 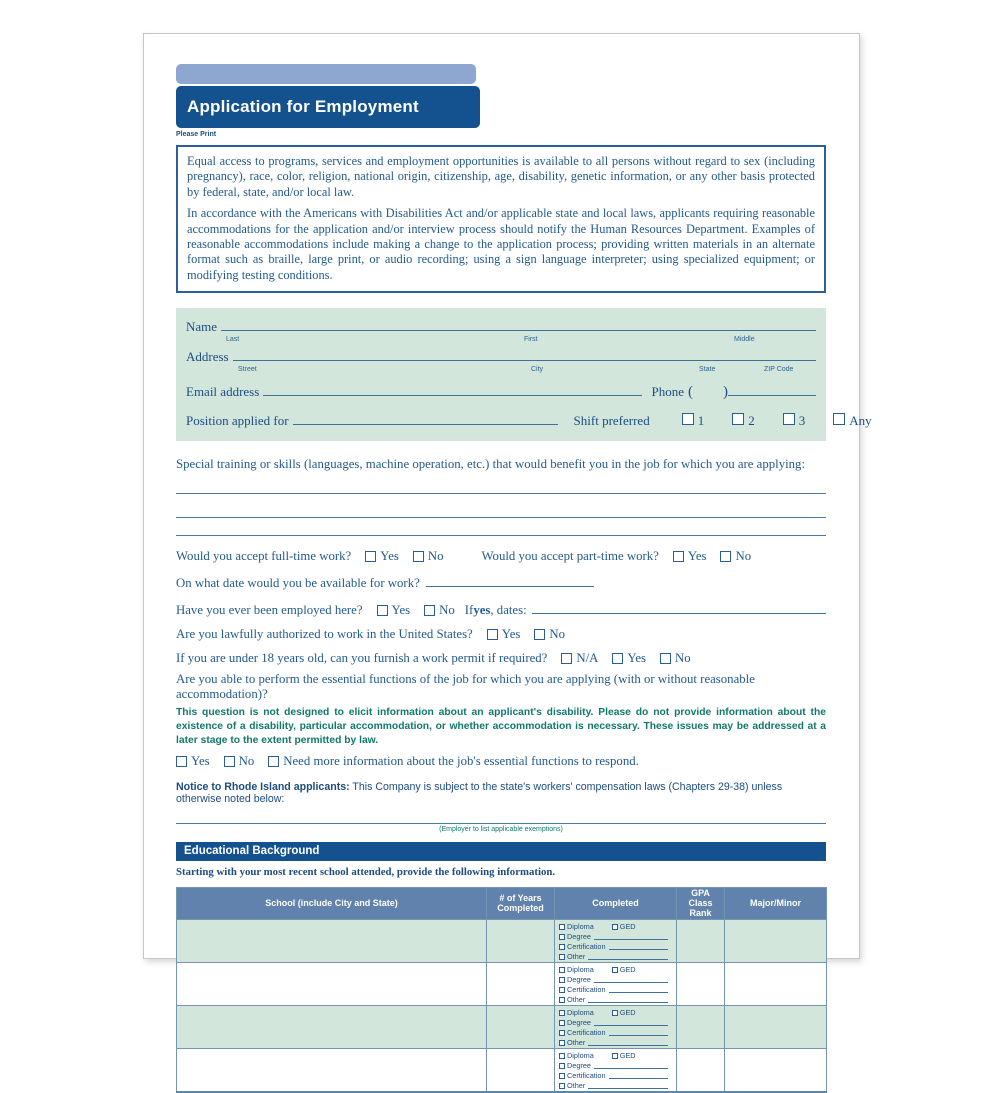 I want to click on if-yes-suffix: , dates:, so click(x=508, y=610).